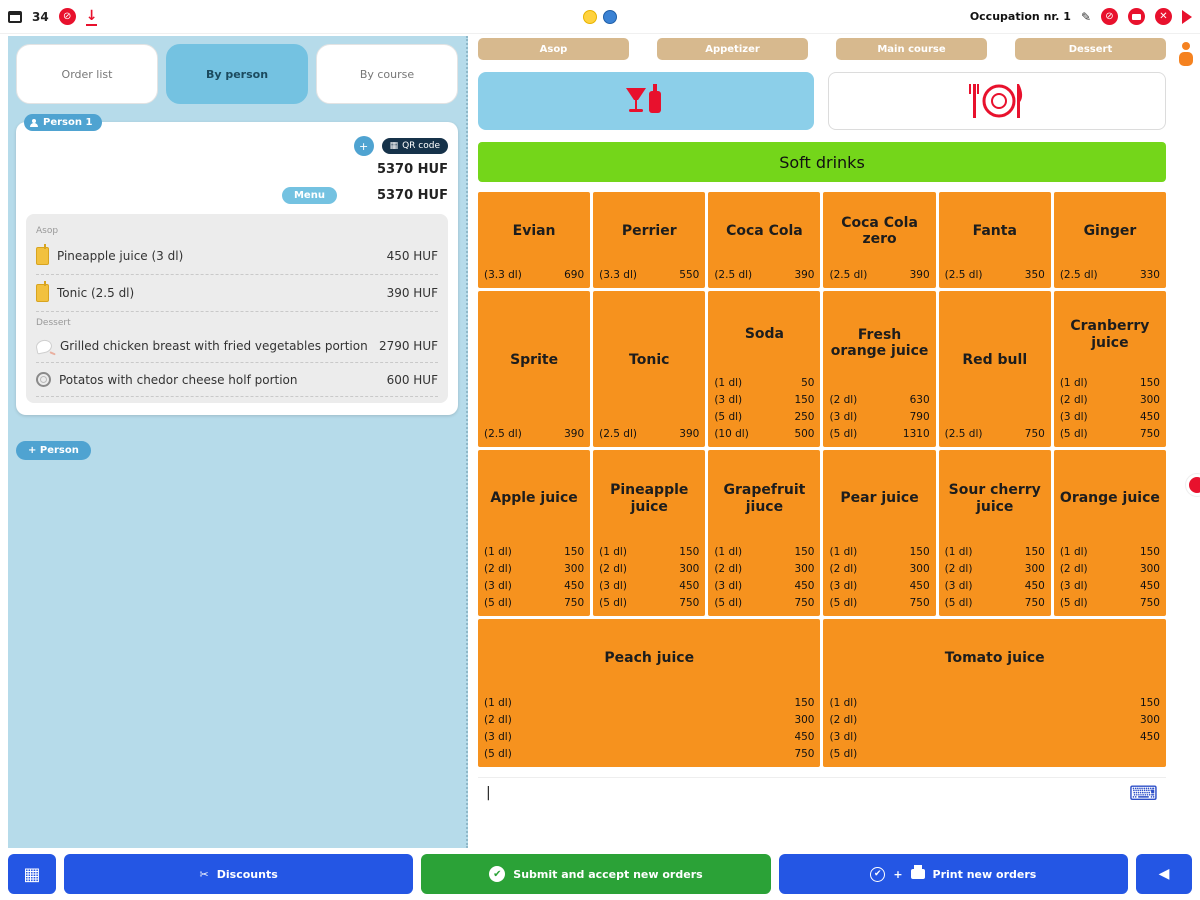 The image size is (1200, 900). Describe the element at coordinates (237, 293) in the screenshot. I see `order-item: Tonic (2.5 dl) 390 HUF` at that location.